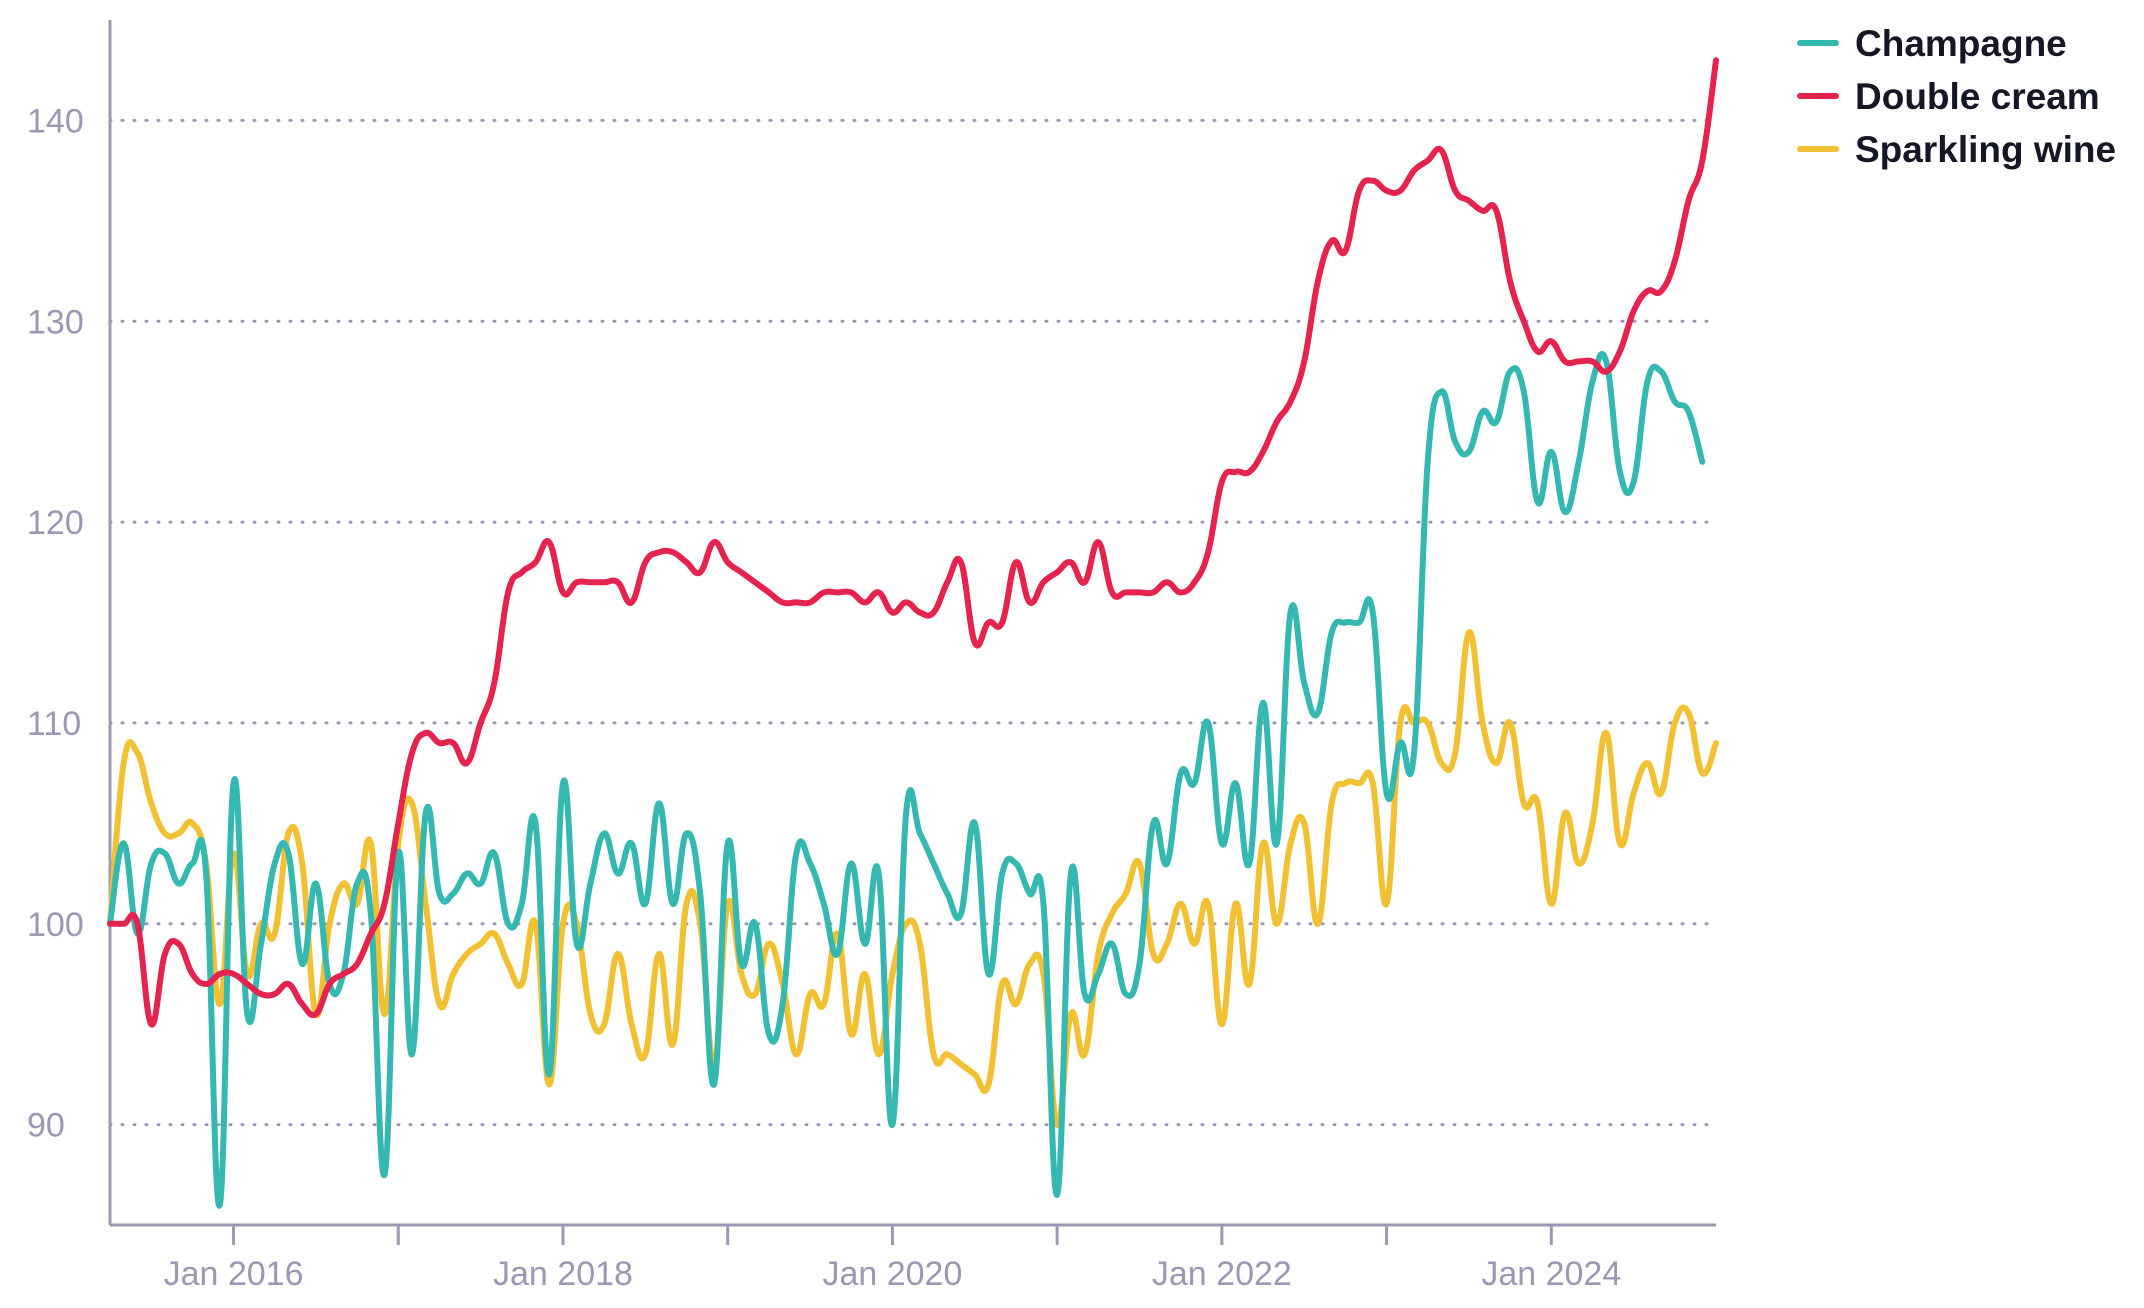  Describe the element at coordinates (1551, 1274) in the screenshot. I see `x-tick-label: Jan 2024` at that location.